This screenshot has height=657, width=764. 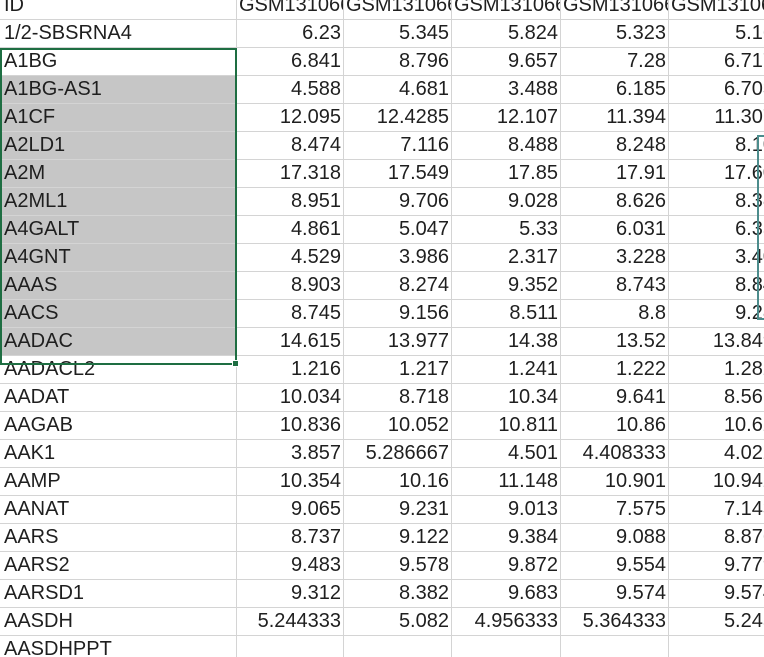 What do you see at coordinates (398, 62) in the screenshot?
I see `expression-value-cell: 8.796` at bounding box center [398, 62].